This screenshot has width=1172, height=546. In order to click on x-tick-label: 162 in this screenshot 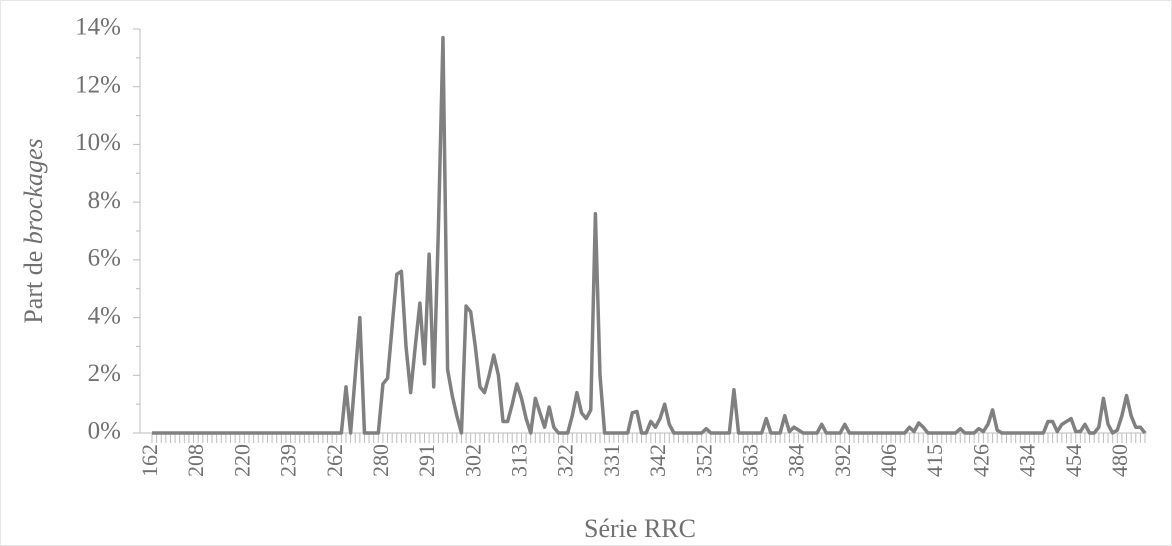, I will do `click(149, 460)`.